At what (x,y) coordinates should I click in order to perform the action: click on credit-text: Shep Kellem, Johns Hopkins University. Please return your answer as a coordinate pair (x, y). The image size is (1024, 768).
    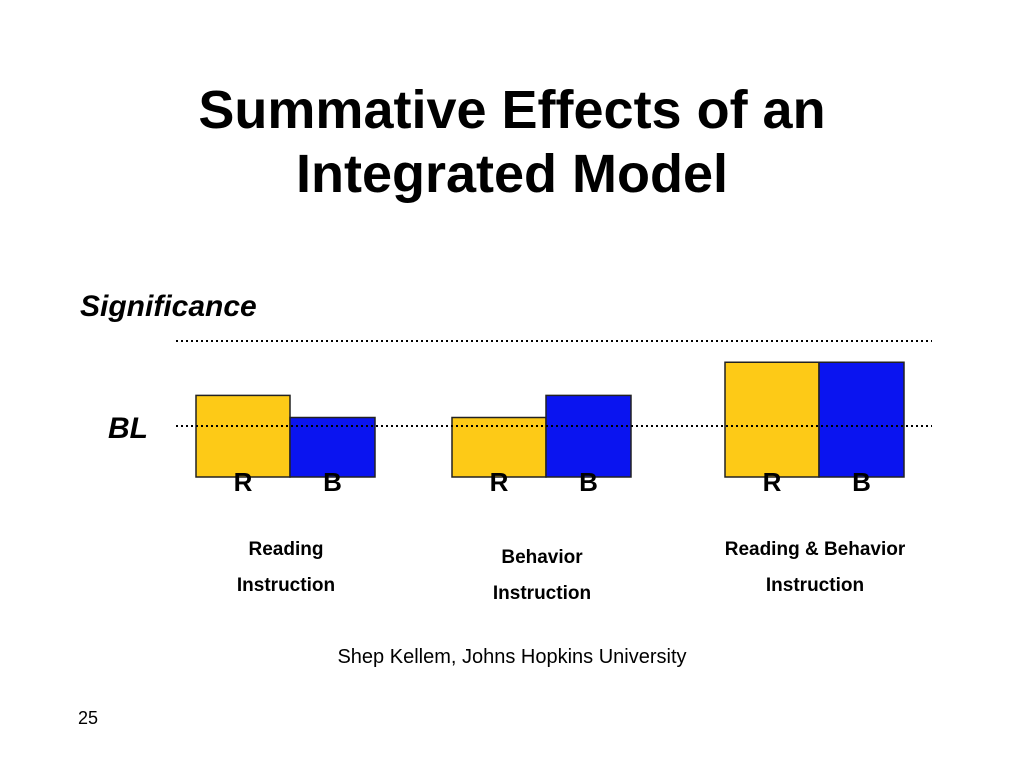
    Looking at the image, I should click on (512, 657).